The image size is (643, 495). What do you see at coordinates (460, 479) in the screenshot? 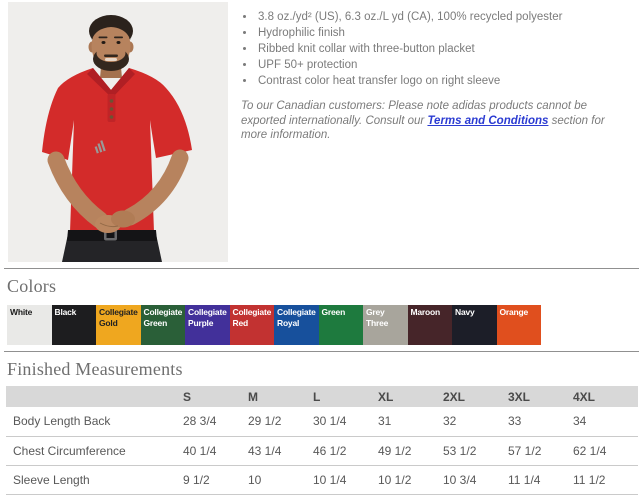
I see `measurement-value: 10 3/4` at bounding box center [460, 479].